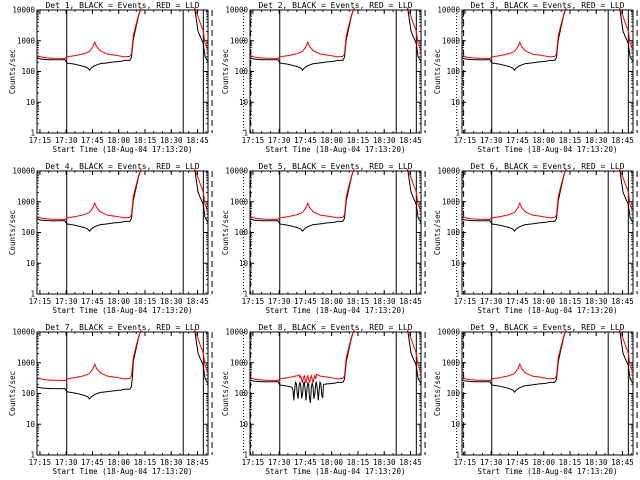 The height and width of the screenshot is (480, 640). Describe the element at coordinates (547, 166) in the screenshot. I see `panel-title: Det 6, BLACK = Events, RED = LLD` at that location.